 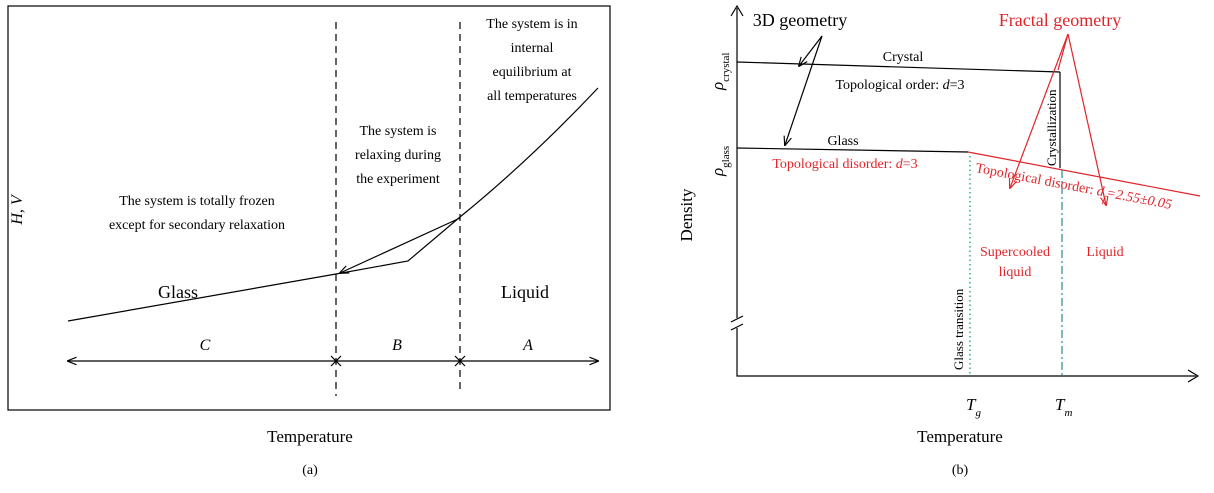 I want to click on liquid-disorder: Topological disorder: df=2.55±0.05, so click(x=1073, y=189).